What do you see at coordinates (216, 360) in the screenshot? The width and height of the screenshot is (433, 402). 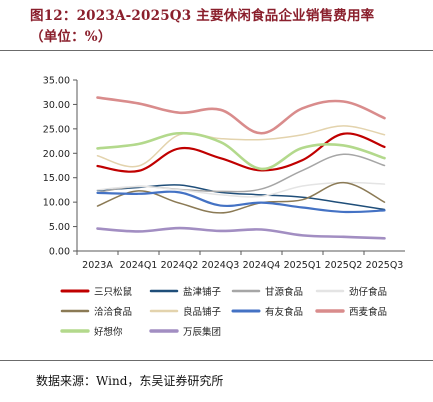 I see `bottom-rule` at bounding box center [216, 360].